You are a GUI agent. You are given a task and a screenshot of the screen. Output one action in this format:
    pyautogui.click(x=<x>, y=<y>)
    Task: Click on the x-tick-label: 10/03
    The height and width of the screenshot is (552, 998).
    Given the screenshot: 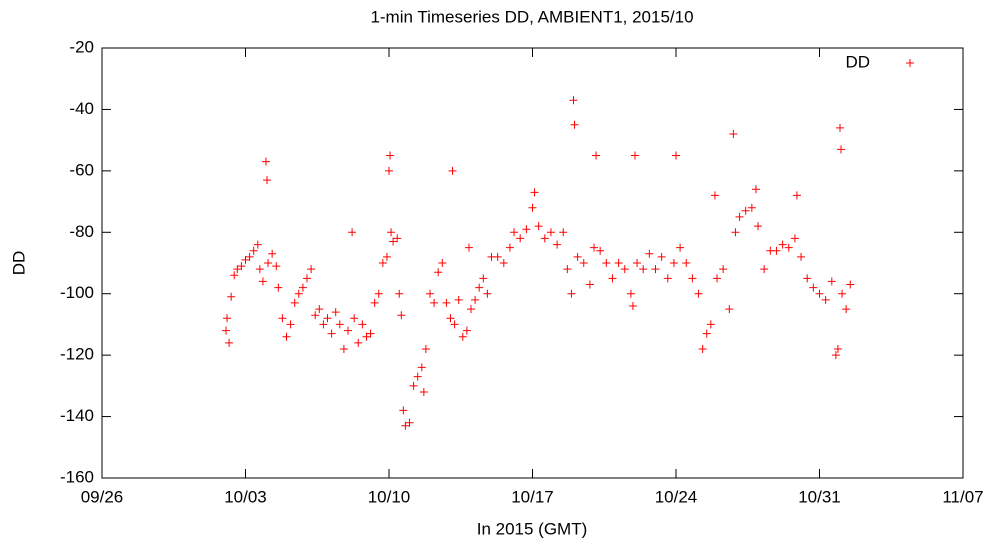 What is the action you would take?
    pyautogui.click(x=245, y=496)
    